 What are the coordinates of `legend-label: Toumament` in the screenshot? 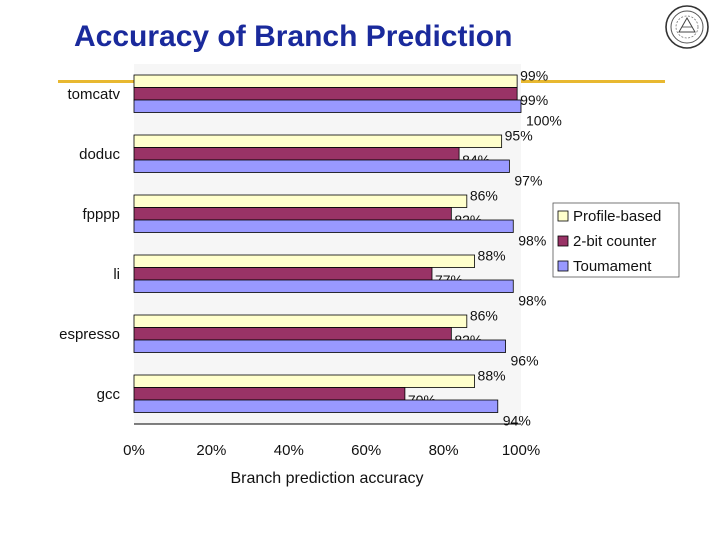 It's located at (612, 266).